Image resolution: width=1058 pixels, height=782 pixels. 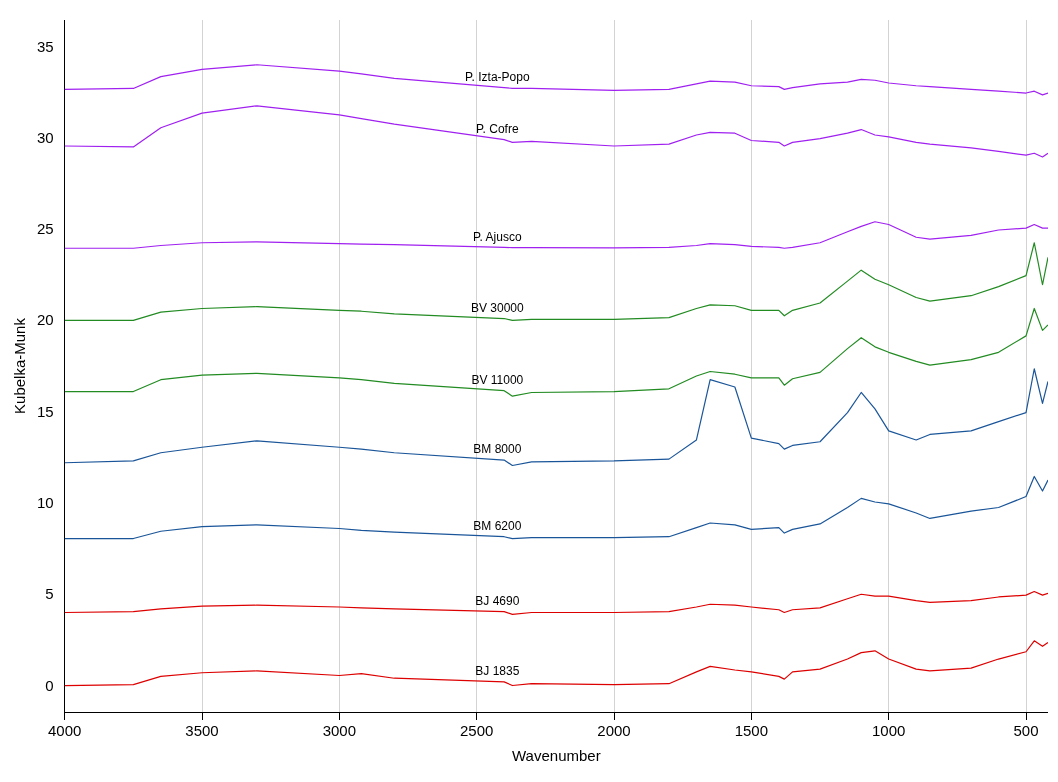 What do you see at coordinates (497, 236) in the screenshot?
I see `series-label: P. Ajusco` at bounding box center [497, 236].